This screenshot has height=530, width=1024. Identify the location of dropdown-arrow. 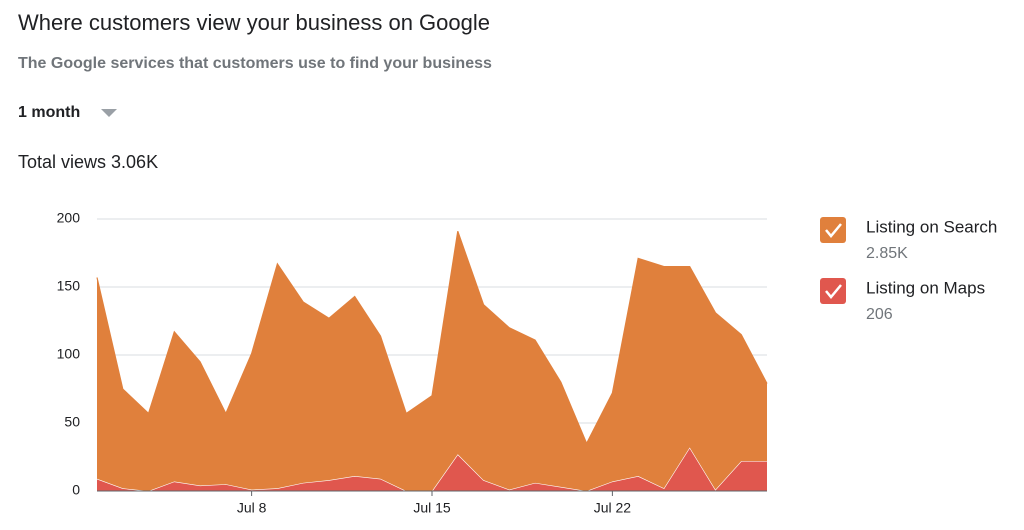
(109, 113).